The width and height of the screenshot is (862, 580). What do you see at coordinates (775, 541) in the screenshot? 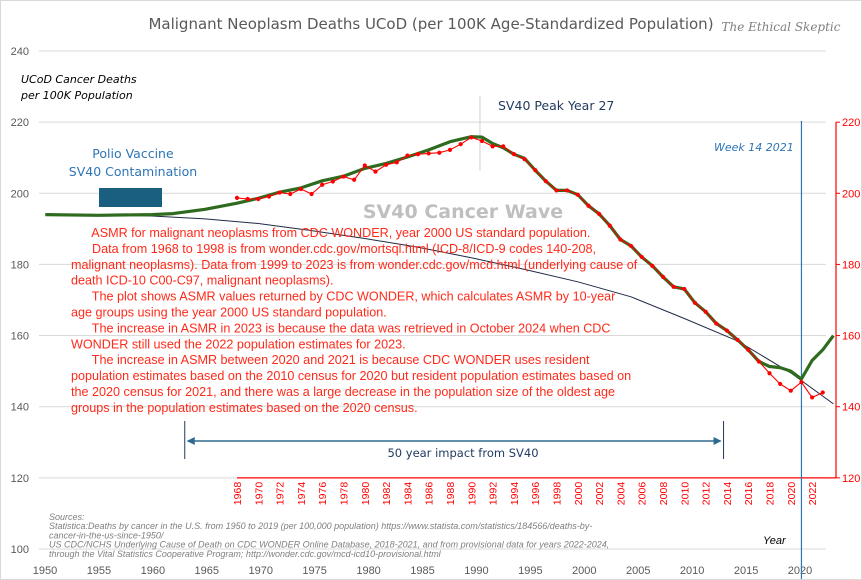
I see `x-axis-label: Year` at bounding box center [775, 541].